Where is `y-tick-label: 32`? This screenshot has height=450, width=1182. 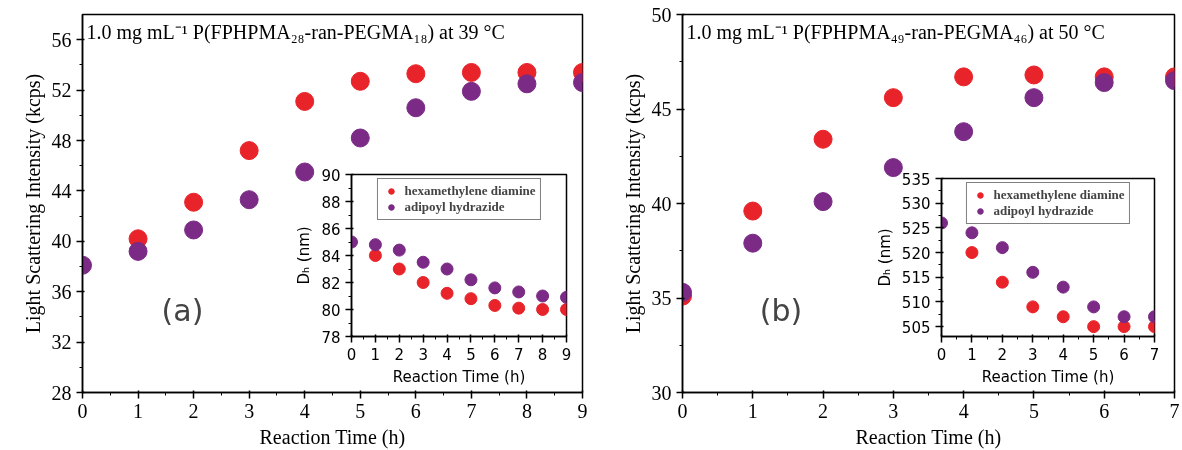 y-tick-label: 32 is located at coordinates (61, 342).